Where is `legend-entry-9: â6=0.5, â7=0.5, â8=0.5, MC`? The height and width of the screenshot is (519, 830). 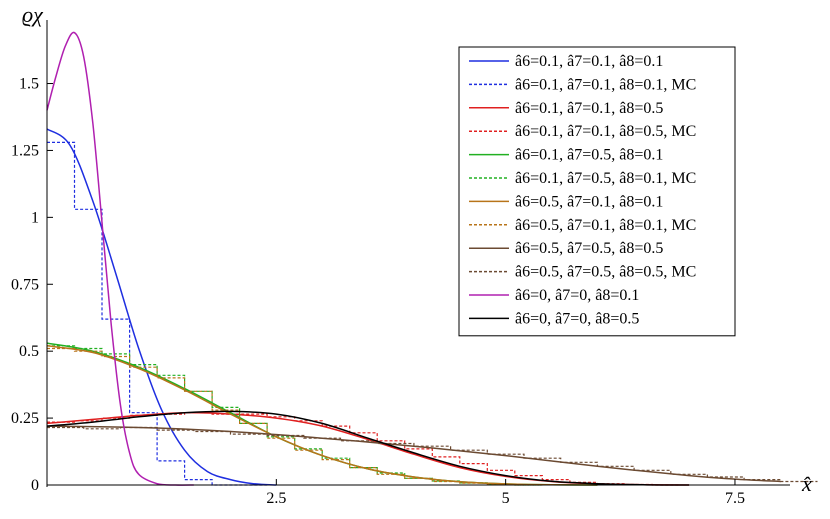
legend-entry-9: â6=0.5, â7=0.5, â8=0.5, MC is located at coordinates (605, 272).